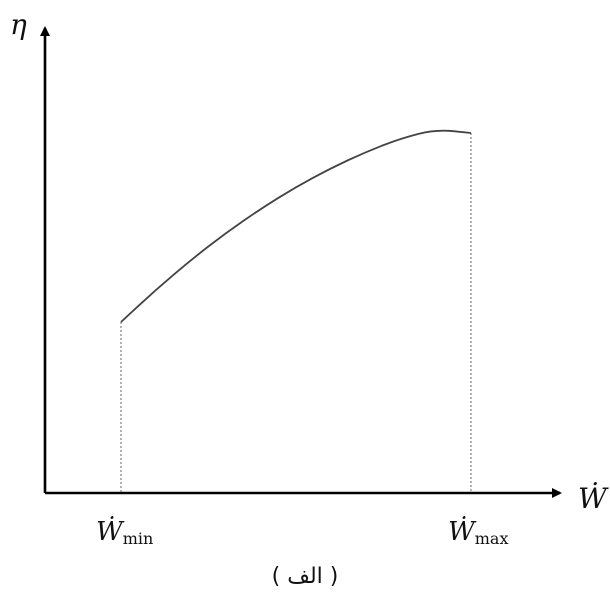  What do you see at coordinates (18, 24) in the screenshot?
I see `y-axis-label: η` at bounding box center [18, 24].